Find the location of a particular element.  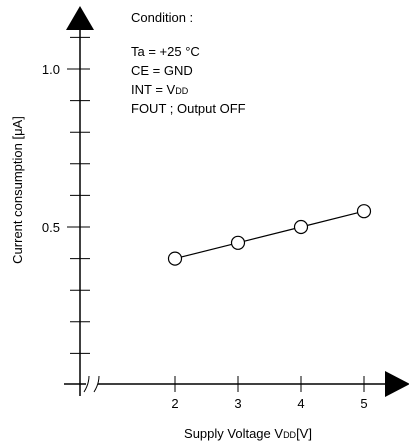

x-axis-arrow is located at coordinates (397, 384).